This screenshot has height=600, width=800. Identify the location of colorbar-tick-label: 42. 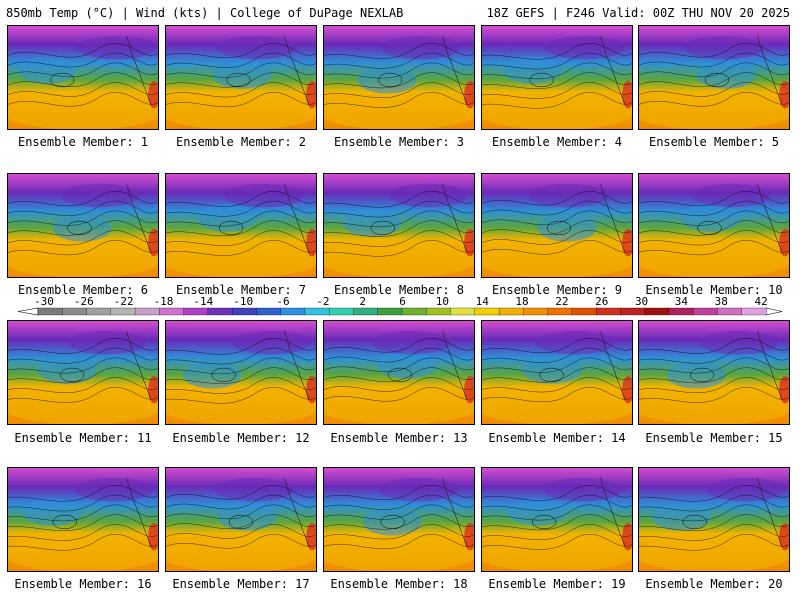
(760, 302).